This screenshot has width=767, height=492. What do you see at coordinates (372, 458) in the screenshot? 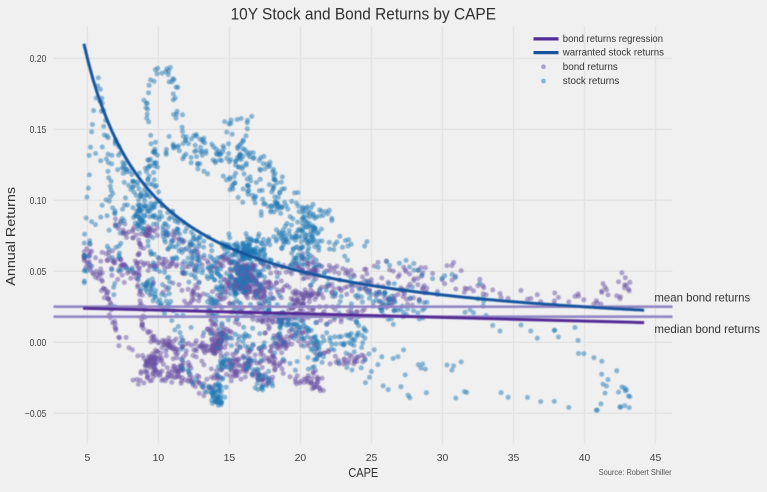
I see `svg-text: 25` at bounding box center [372, 458].